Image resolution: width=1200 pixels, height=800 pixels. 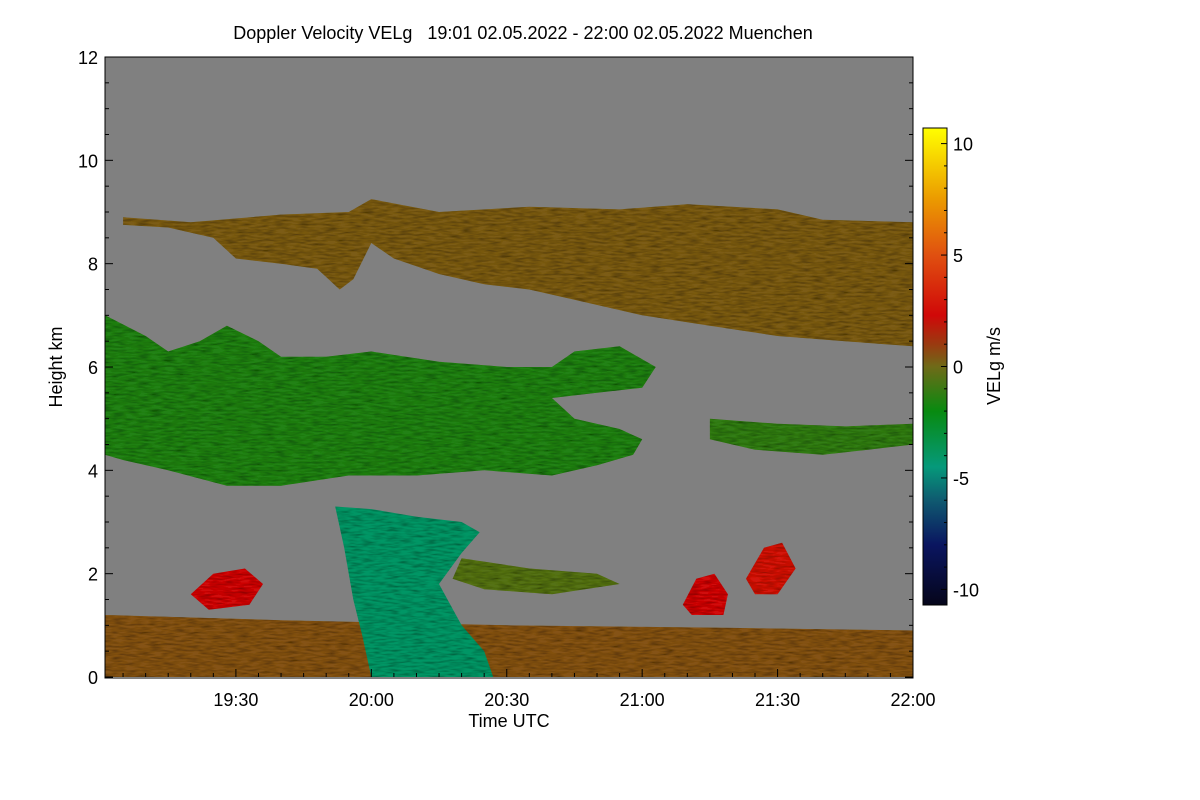 What do you see at coordinates (509, 646) in the screenshot?
I see `boundary-layer-clutter` at bounding box center [509, 646].